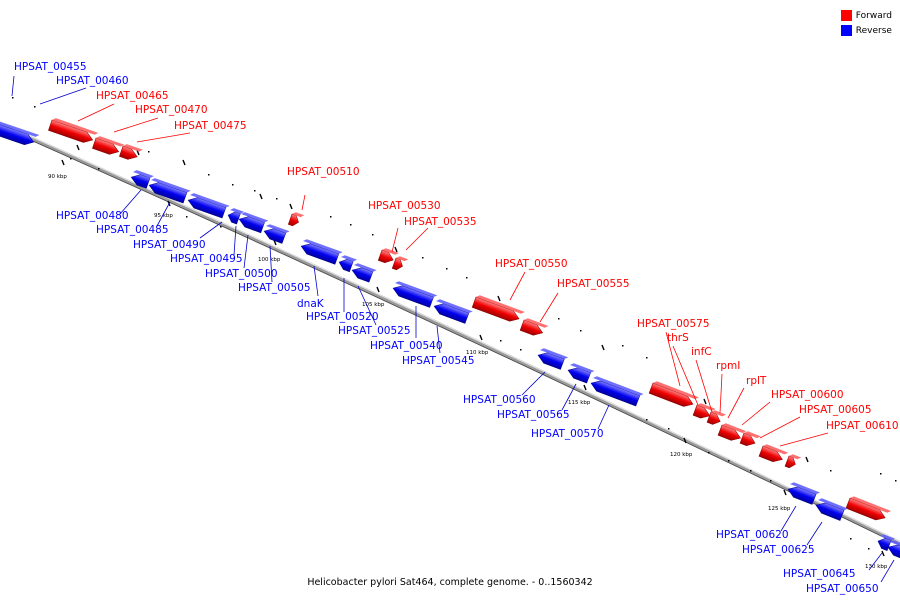 The height and width of the screenshot is (600, 900). I want to click on gene-label-hpsat-00505: HPSAT_00505, so click(274, 288).